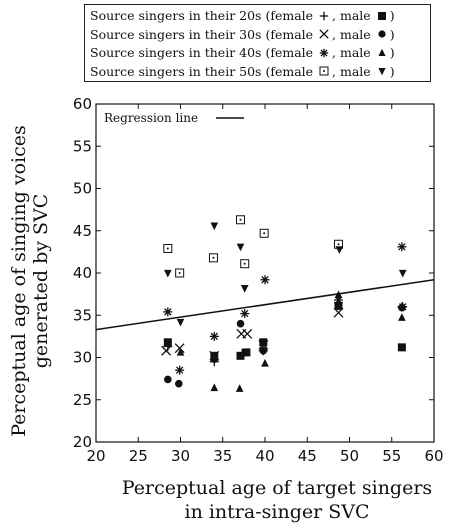 This screenshot has width=449, height=529. I want to click on regression-legend-label: Regression line, so click(151, 118).